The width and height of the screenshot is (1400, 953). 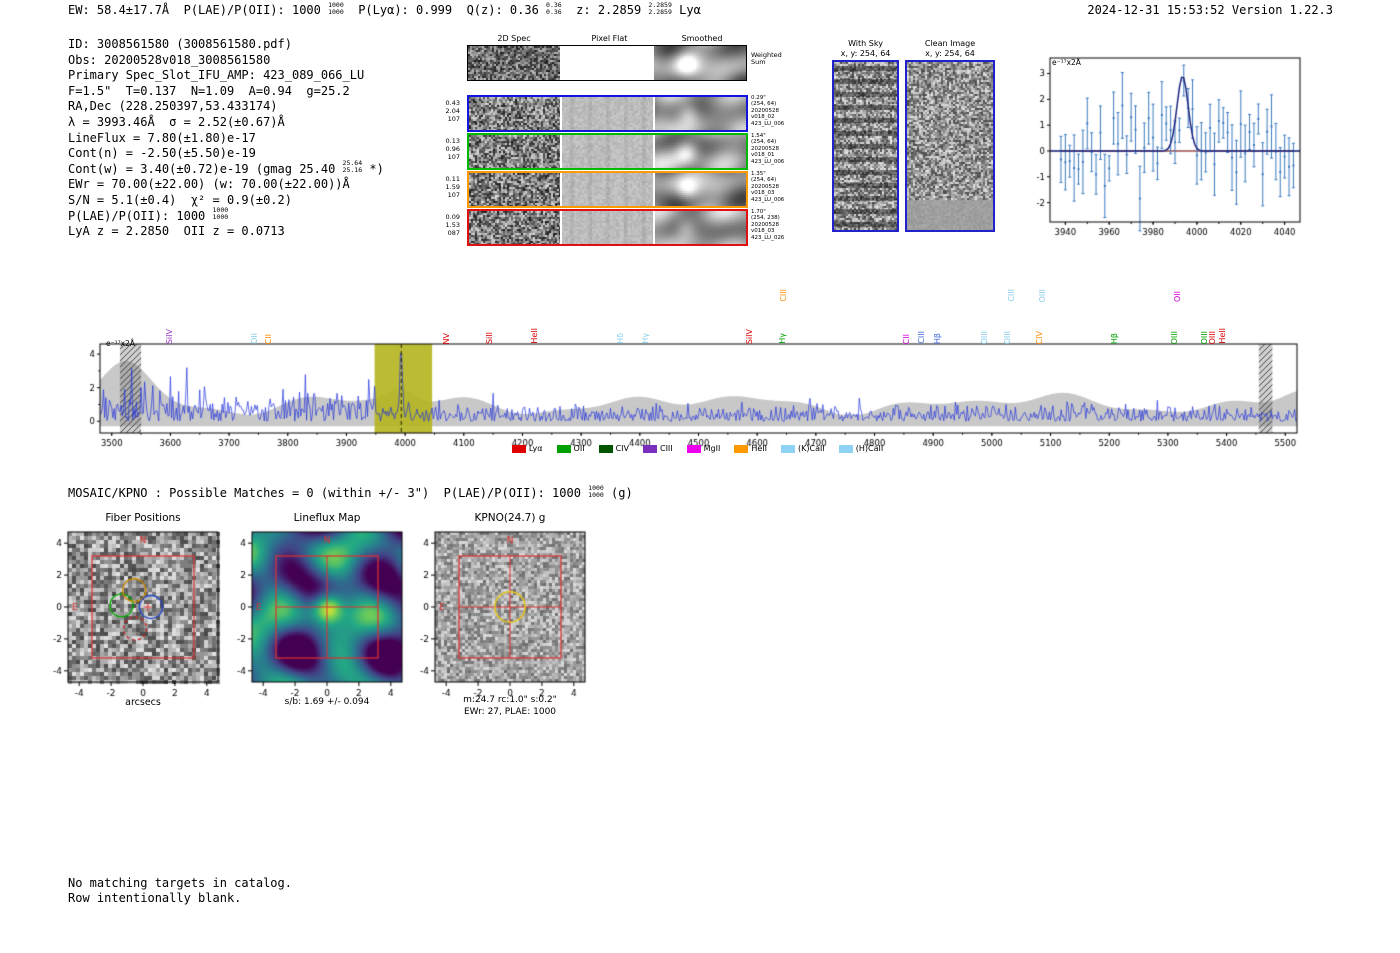 What do you see at coordinates (120, 343) in the screenshot?
I see `main-flux-units-annotation: e⁻¹⁷x2Å` at bounding box center [120, 343].